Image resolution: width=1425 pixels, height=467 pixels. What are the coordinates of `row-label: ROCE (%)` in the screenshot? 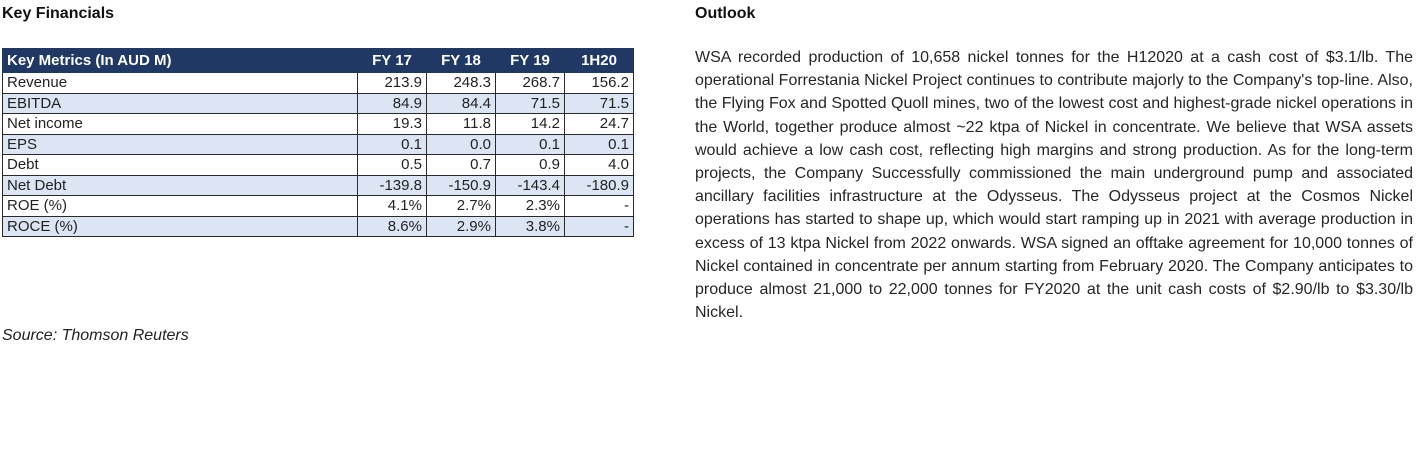 It's located at (180, 226).